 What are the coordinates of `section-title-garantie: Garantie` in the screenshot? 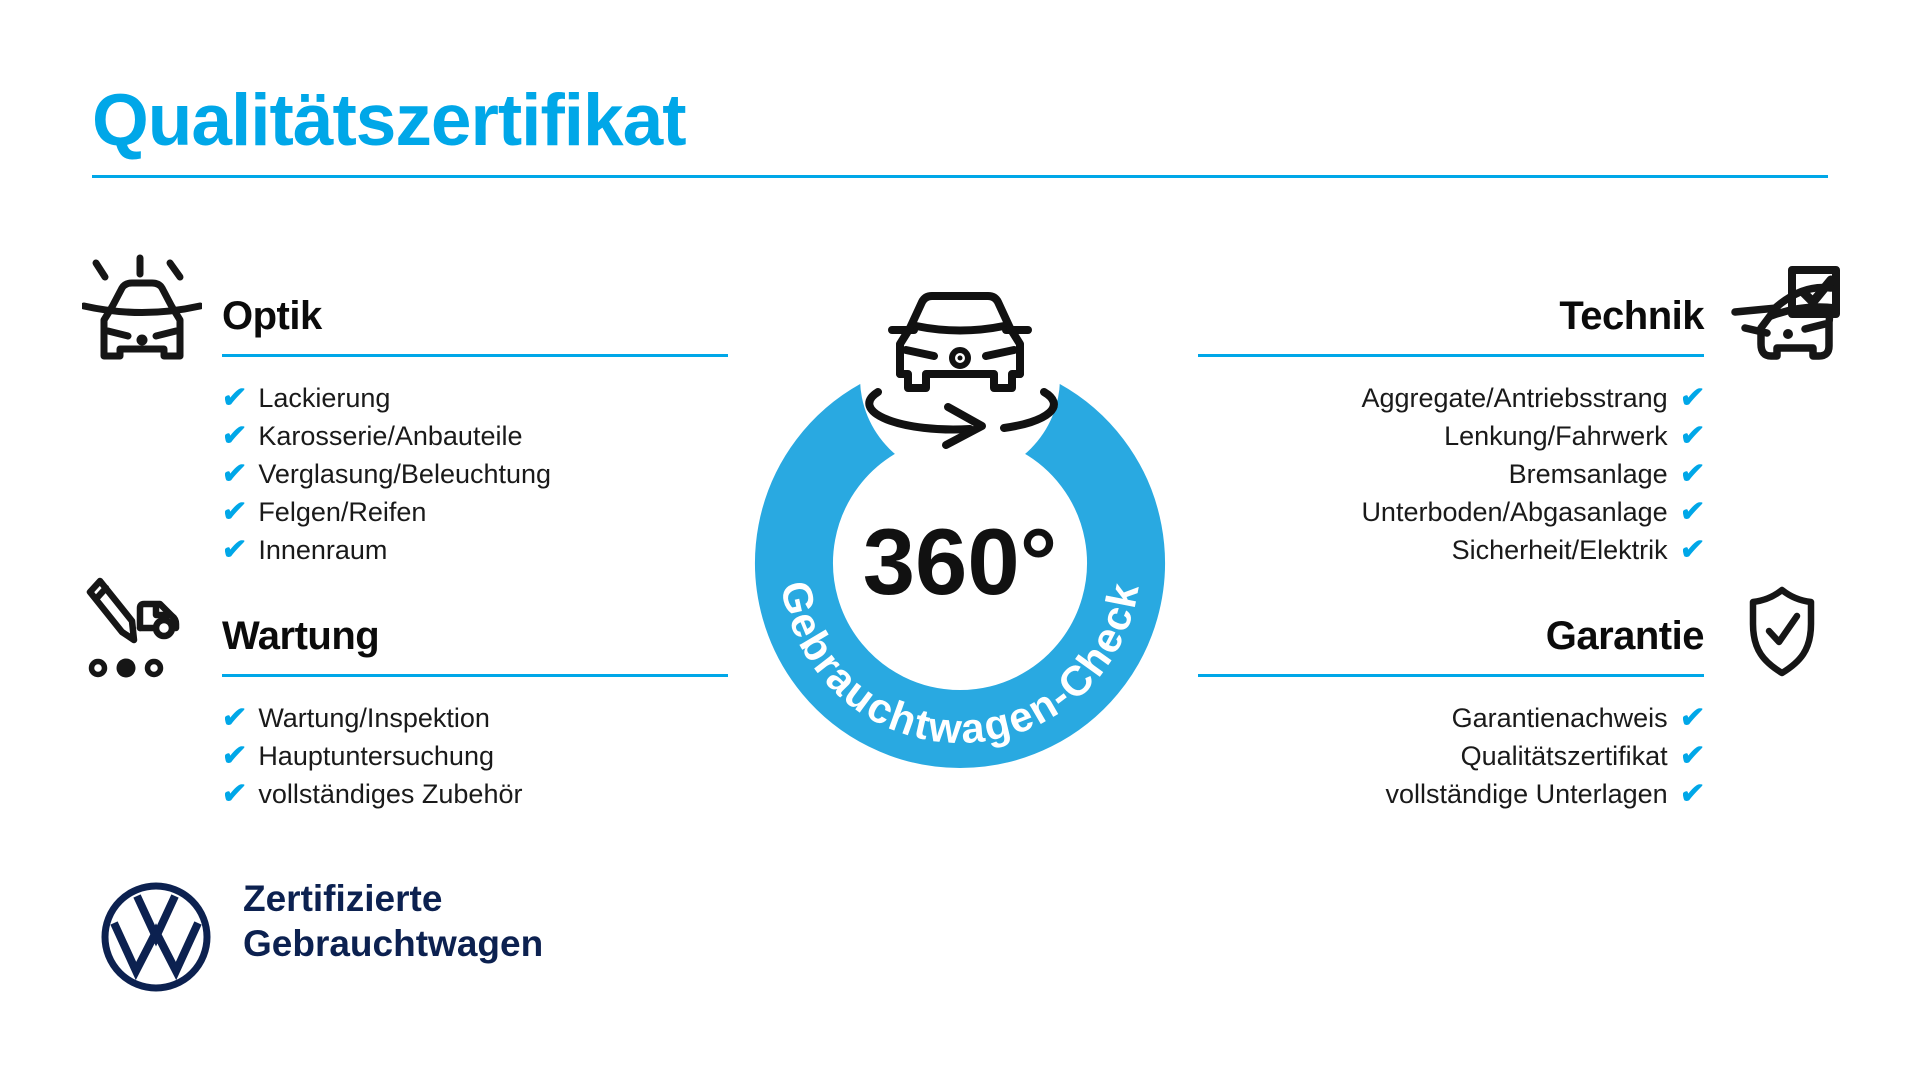 It's located at (1625, 636).